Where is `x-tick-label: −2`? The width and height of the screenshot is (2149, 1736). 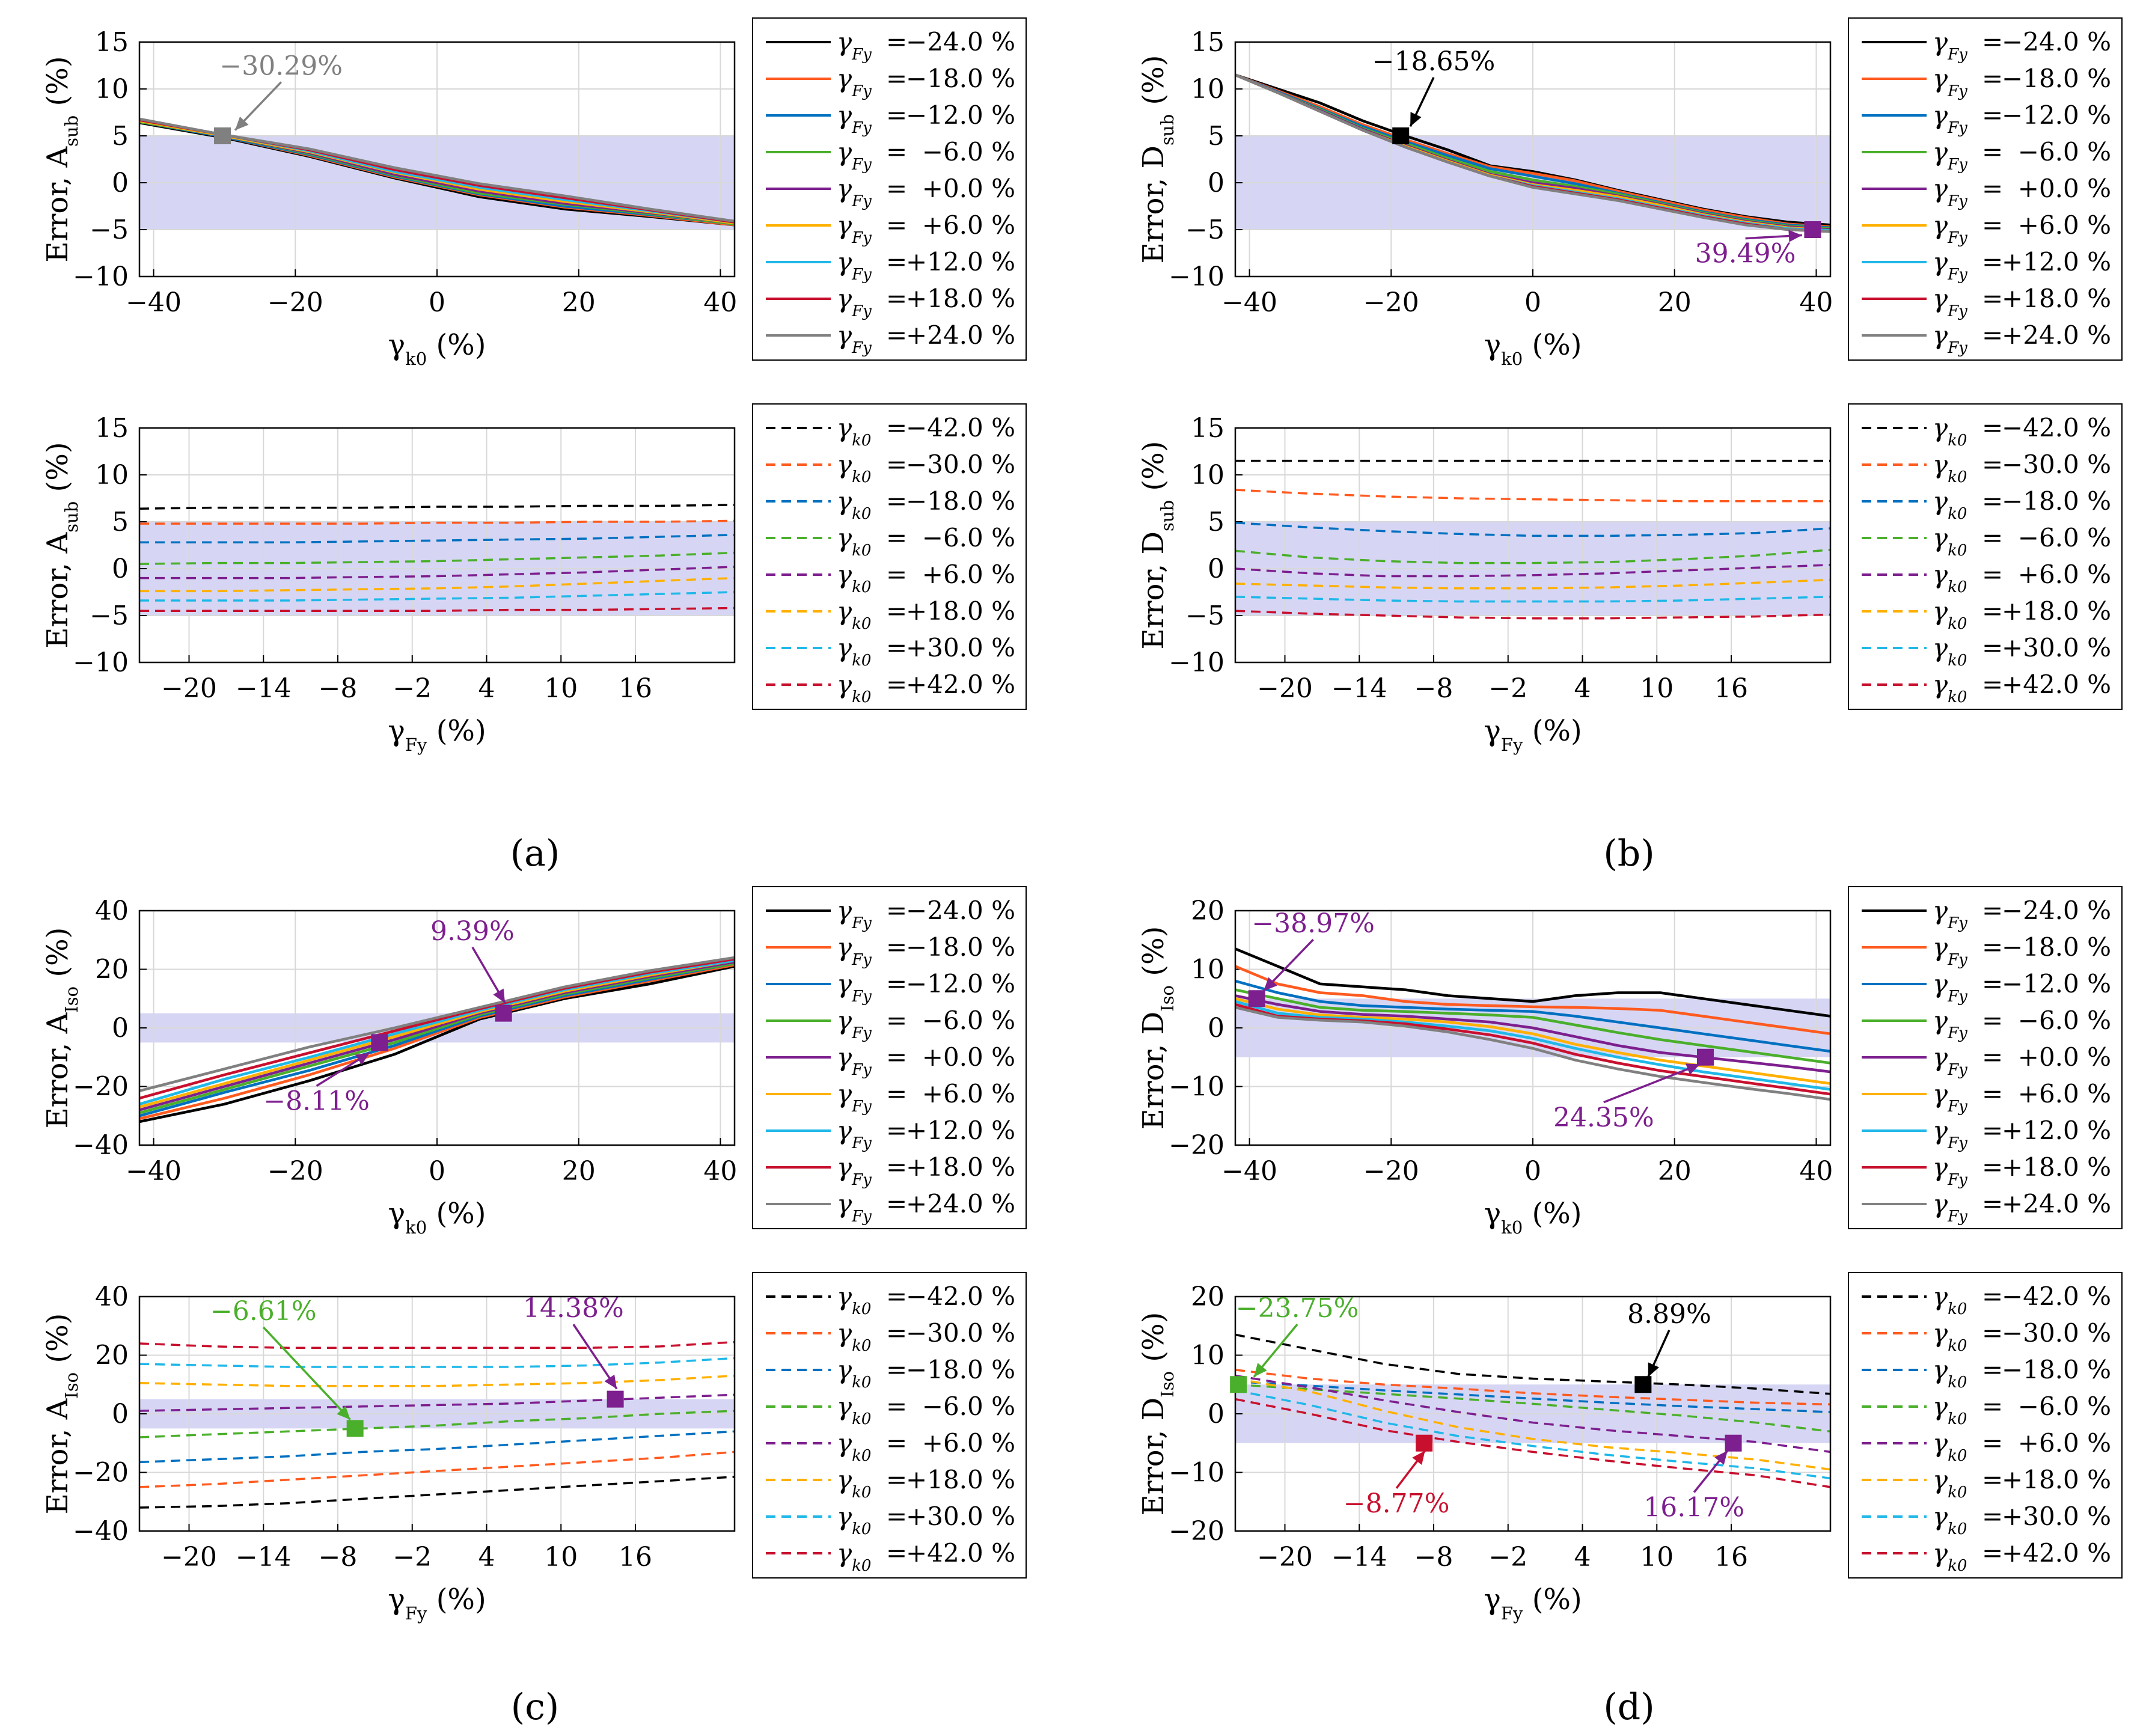 x-tick-label: −2 is located at coordinates (413, 688).